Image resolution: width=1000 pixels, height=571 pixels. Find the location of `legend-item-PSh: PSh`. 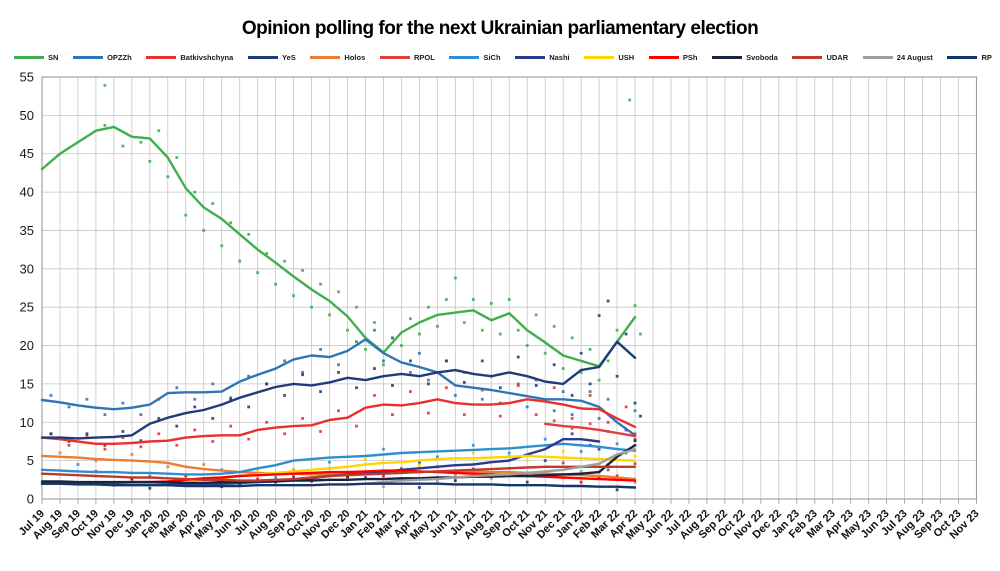

legend-item-PSh: PSh is located at coordinates (673, 57).